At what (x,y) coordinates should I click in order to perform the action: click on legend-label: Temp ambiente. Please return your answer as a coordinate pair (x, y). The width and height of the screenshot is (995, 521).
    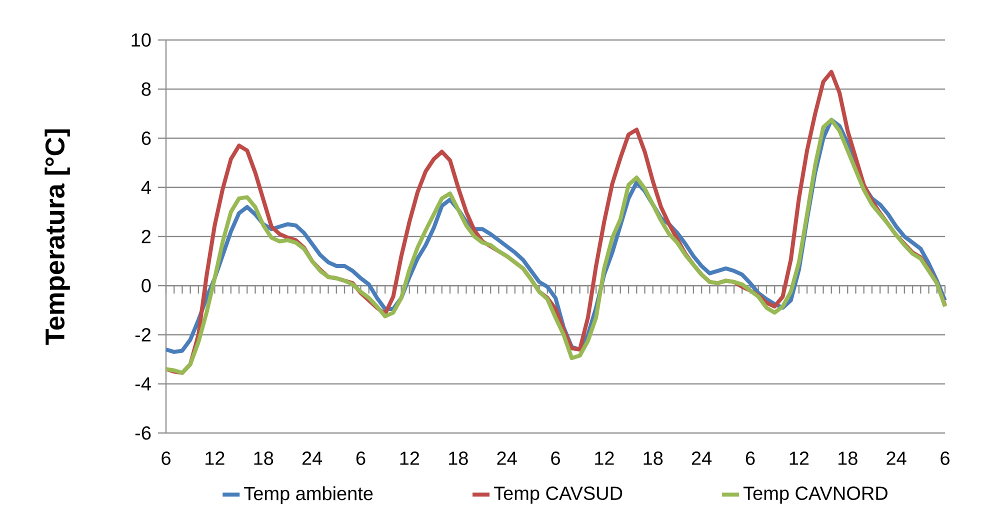
    Looking at the image, I should click on (308, 495).